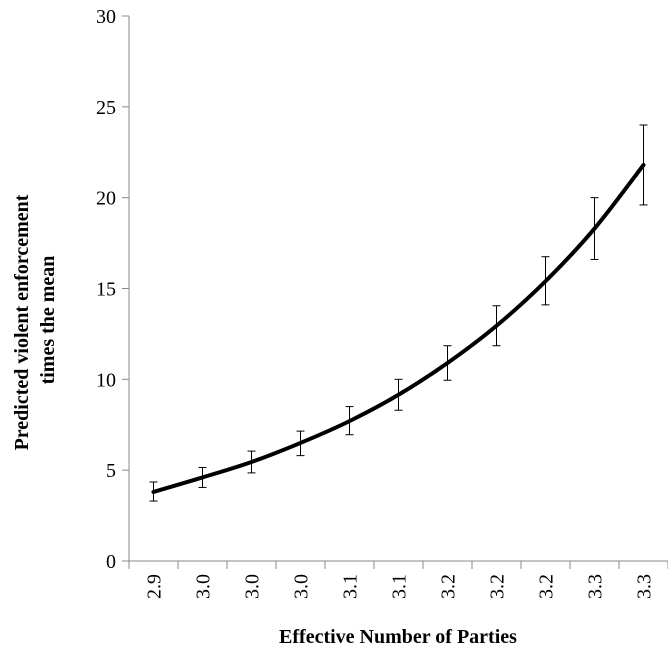 This screenshot has height=656, width=668. I want to click on y-tick-label: 30, so click(106, 17).